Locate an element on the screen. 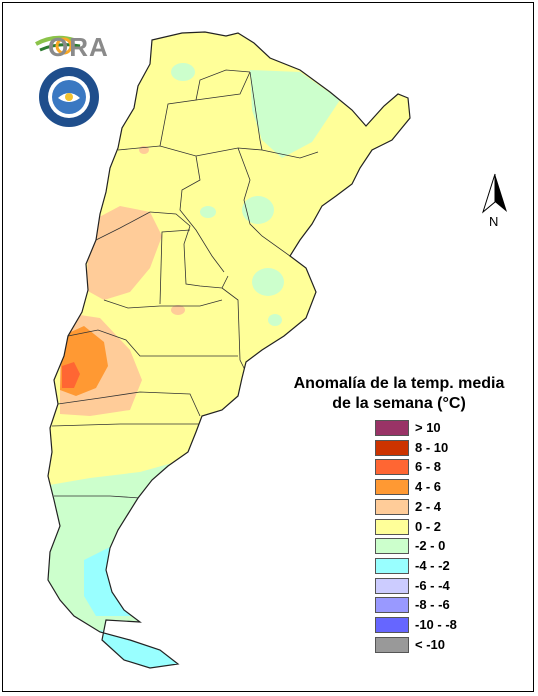 The image size is (538, 696). ora-logo-swoosh is located at coordinates (58, 45).